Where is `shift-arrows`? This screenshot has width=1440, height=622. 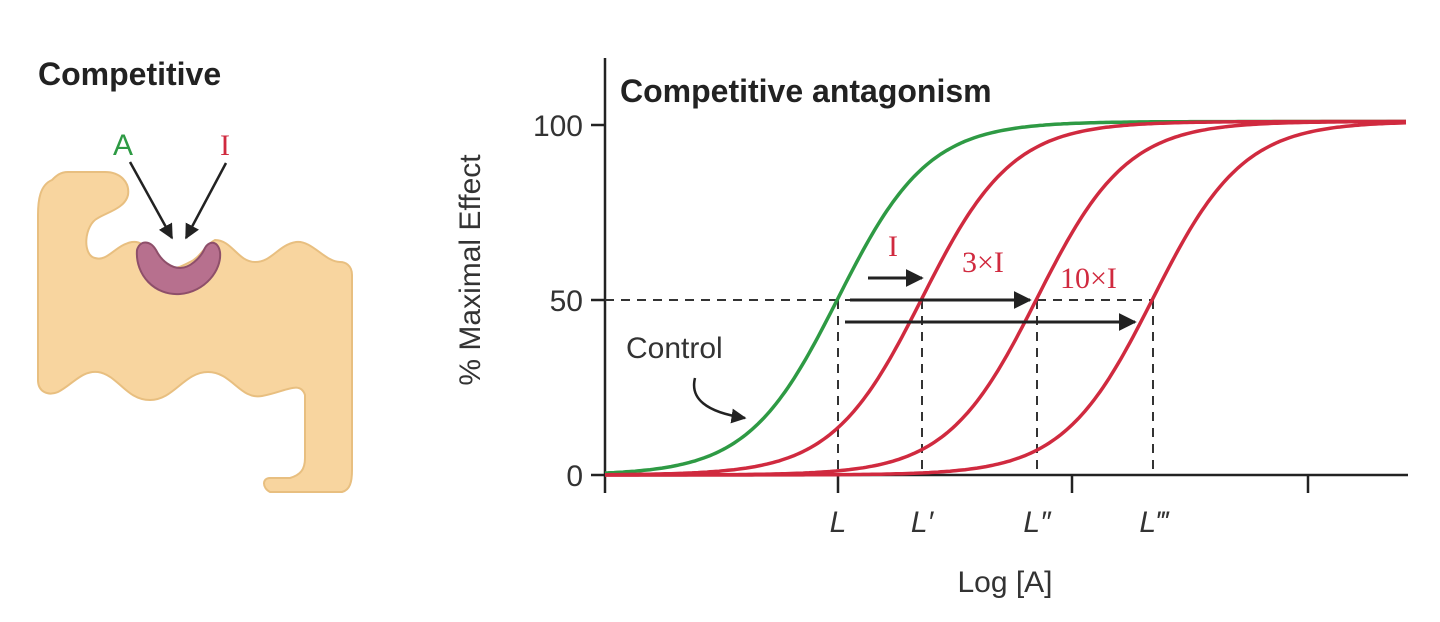 shift-arrows is located at coordinates (991, 300).